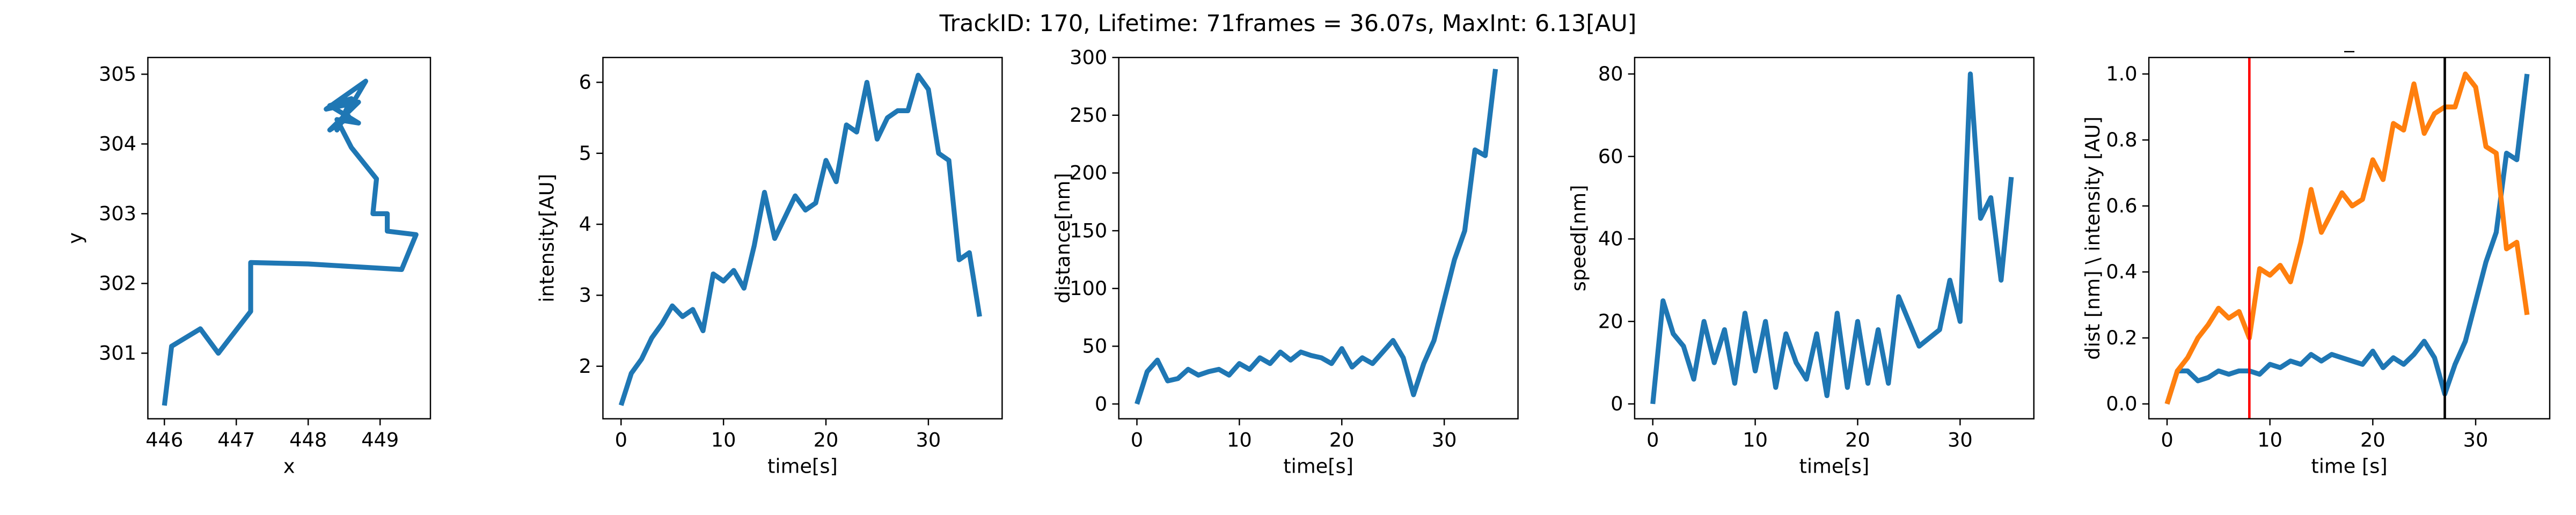  What do you see at coordinates (117, 214) in the screenshot?
I see `y-tick-label: 303` at bounding box center [117, 214].